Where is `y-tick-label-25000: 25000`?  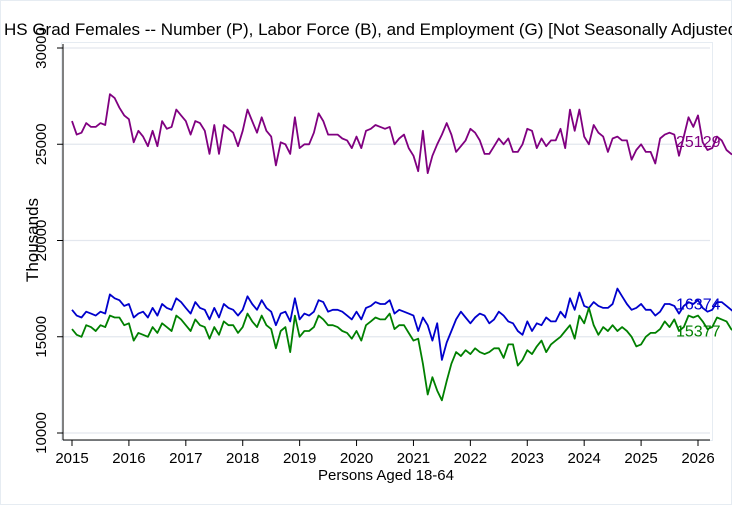 y-tick-label-25000: 25000 is located at coordinates (41, 144).